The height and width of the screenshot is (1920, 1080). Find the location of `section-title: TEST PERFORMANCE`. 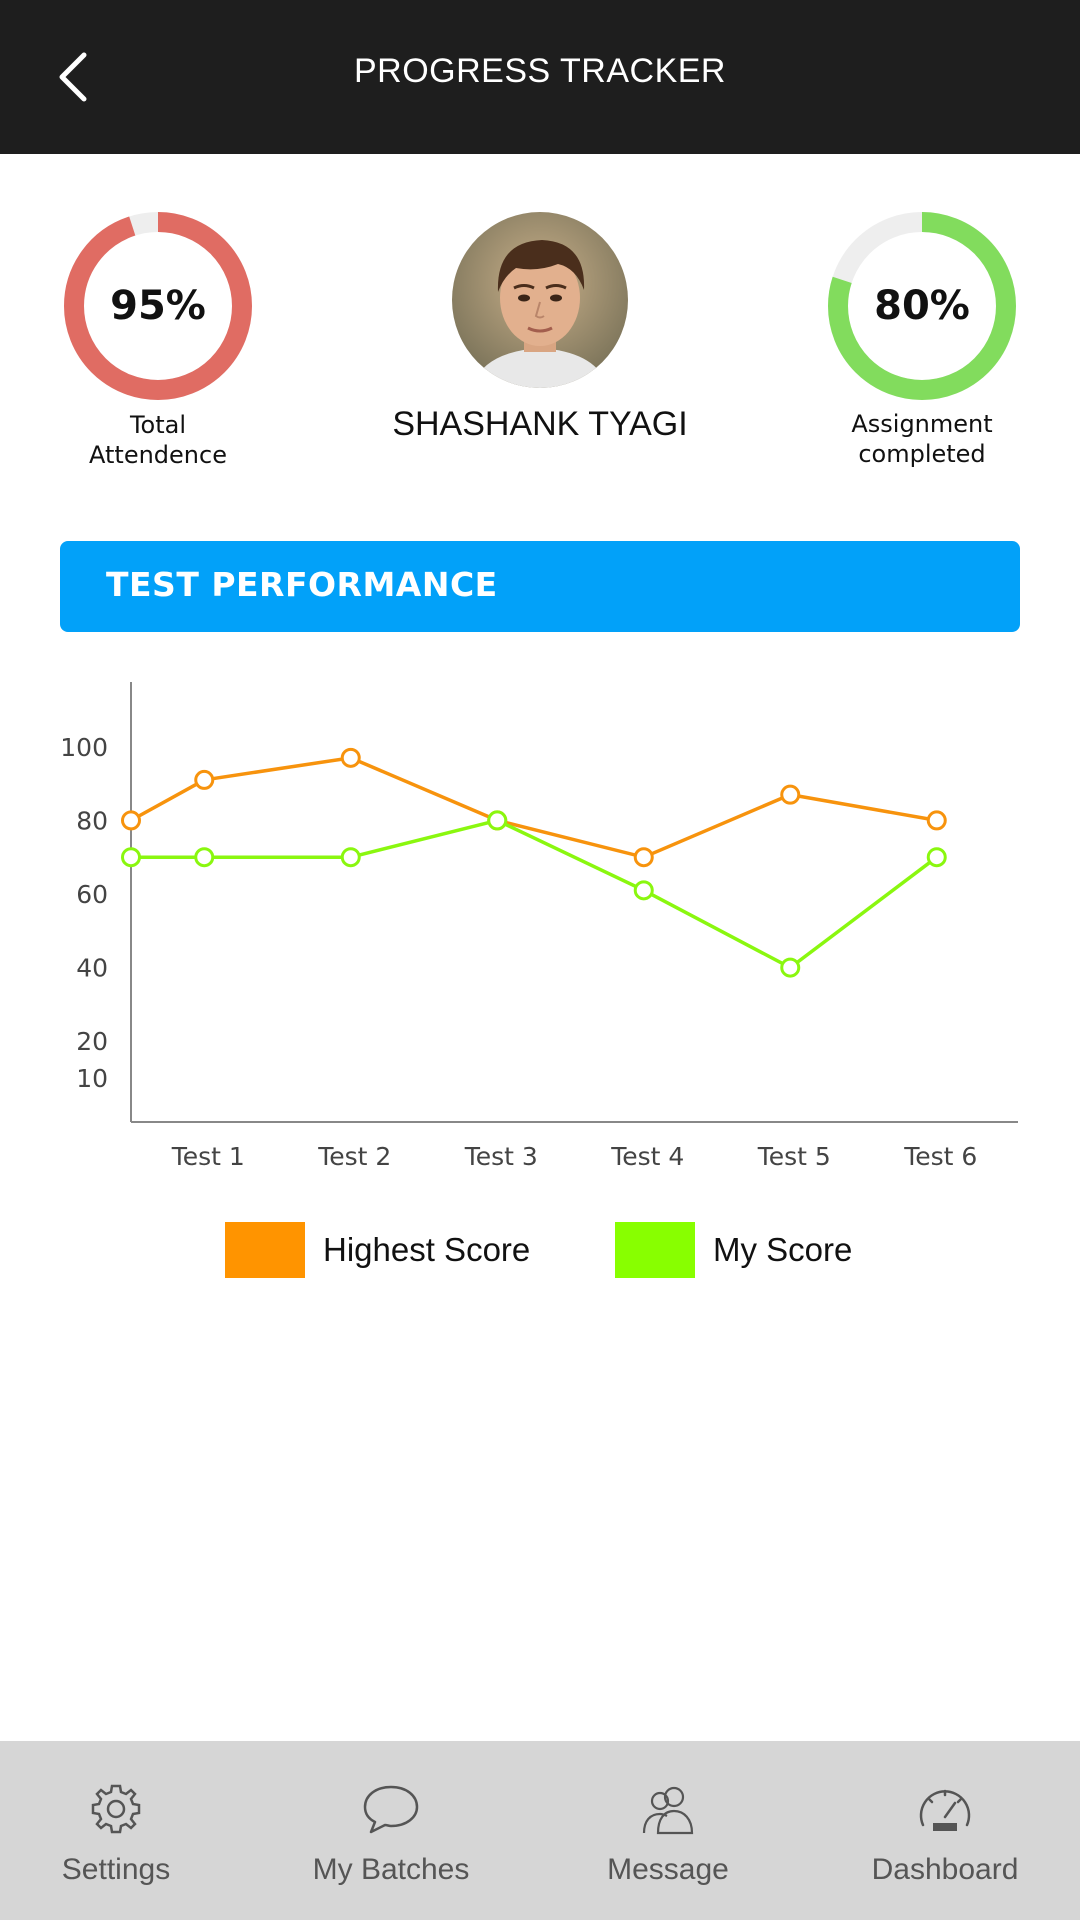

section-title: TEST PERFORMANCE is located at coordinates (302, 584).